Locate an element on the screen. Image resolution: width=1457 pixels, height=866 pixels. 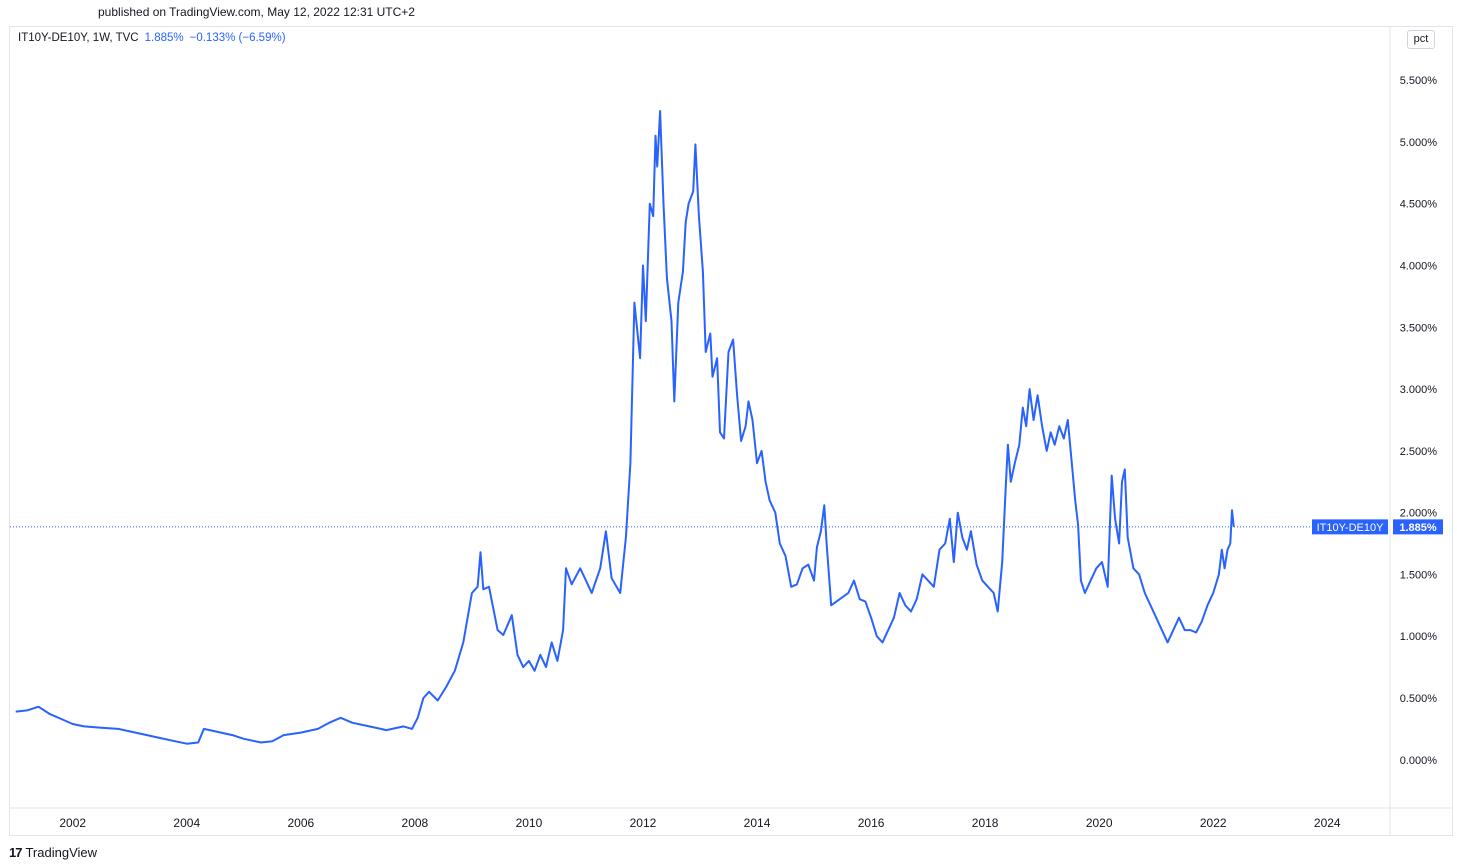
x-tick-label: 2020 is located at coordinates (1099, 823).